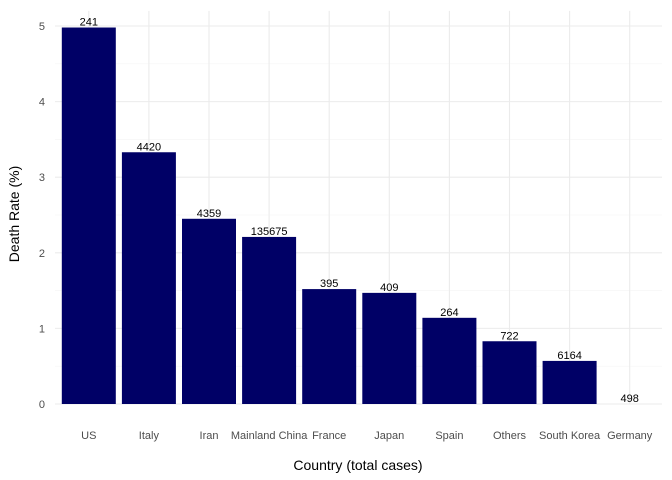 Image resolution: width=672 pixels, height=480 pixels. Describe the element at coordinates (42, 178) in the screenshot. I see `y-tick-label: 3` at that location.